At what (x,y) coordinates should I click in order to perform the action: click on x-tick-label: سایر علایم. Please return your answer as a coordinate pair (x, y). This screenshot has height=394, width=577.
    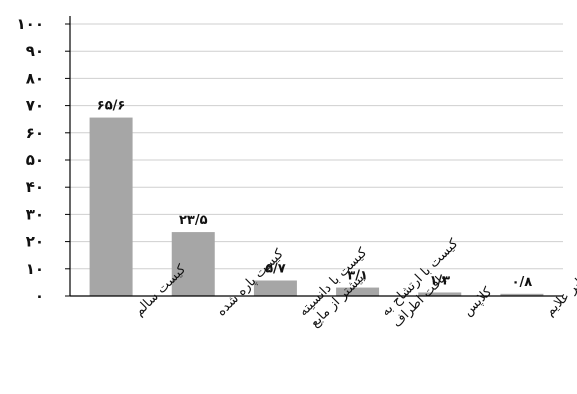
    Looking at the image, I should click on (560, 293).